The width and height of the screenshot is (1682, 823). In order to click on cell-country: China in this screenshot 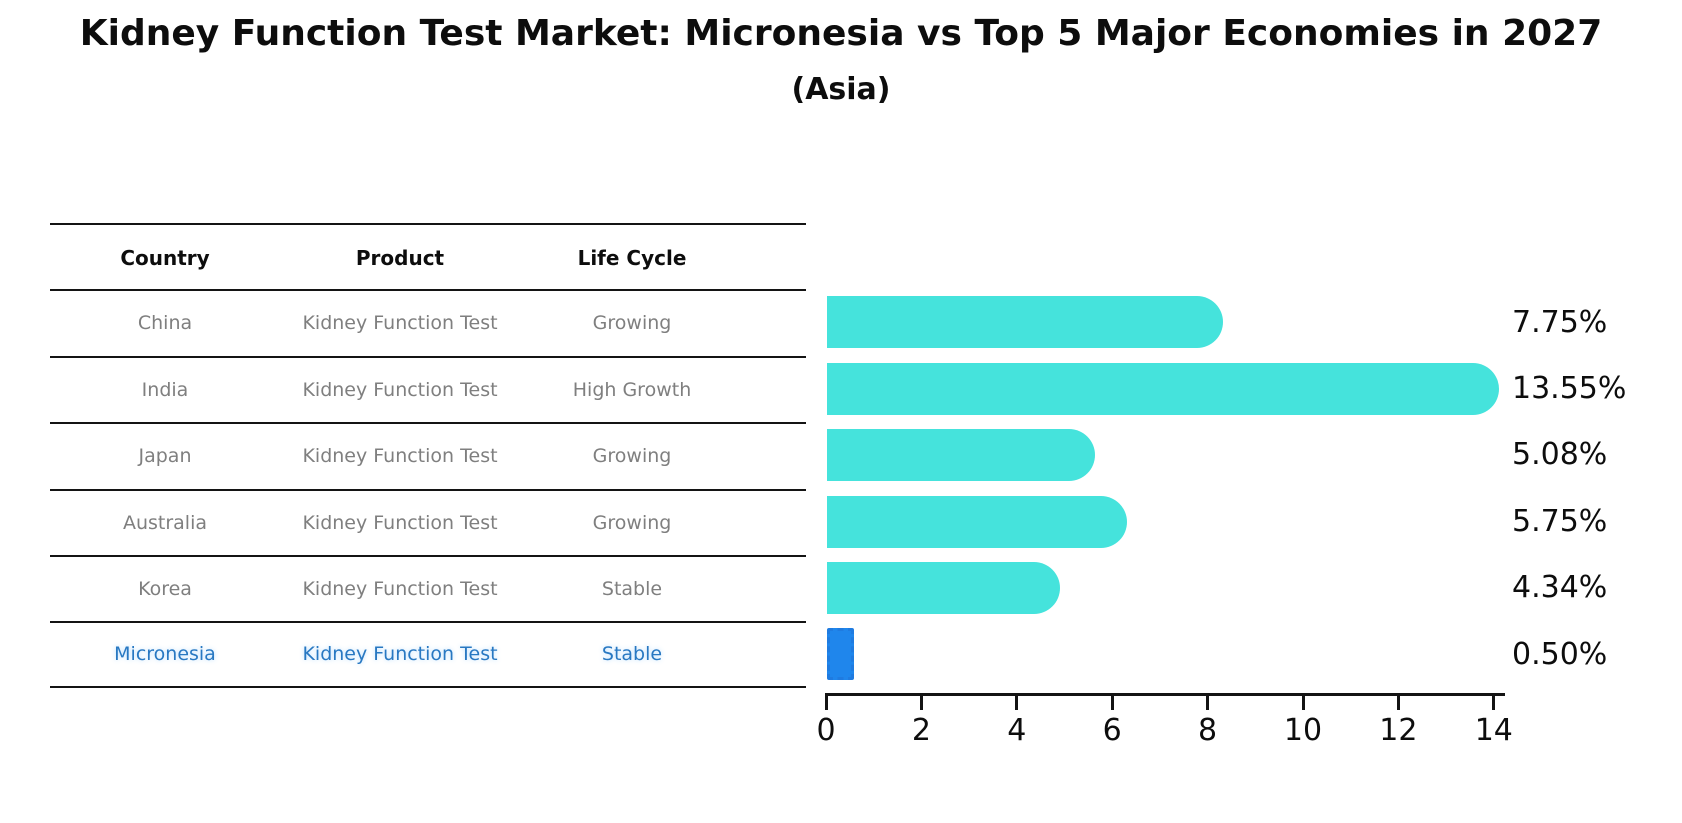, I will do `click(165, 323)`.